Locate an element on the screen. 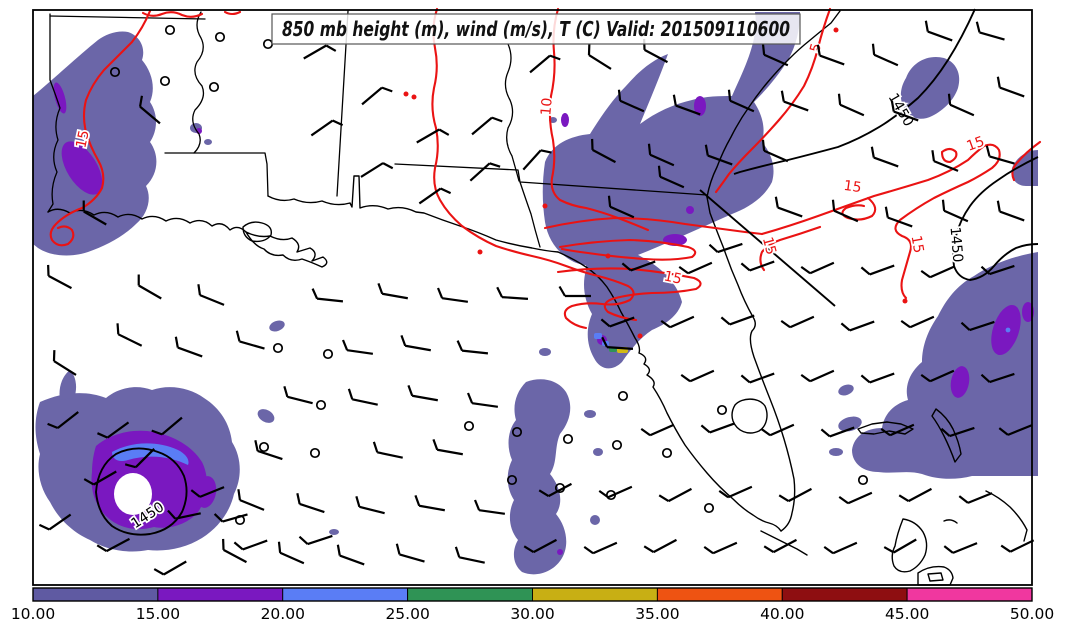  colorbar-tick-label: 35.00 is located at coordinates (657, 614).